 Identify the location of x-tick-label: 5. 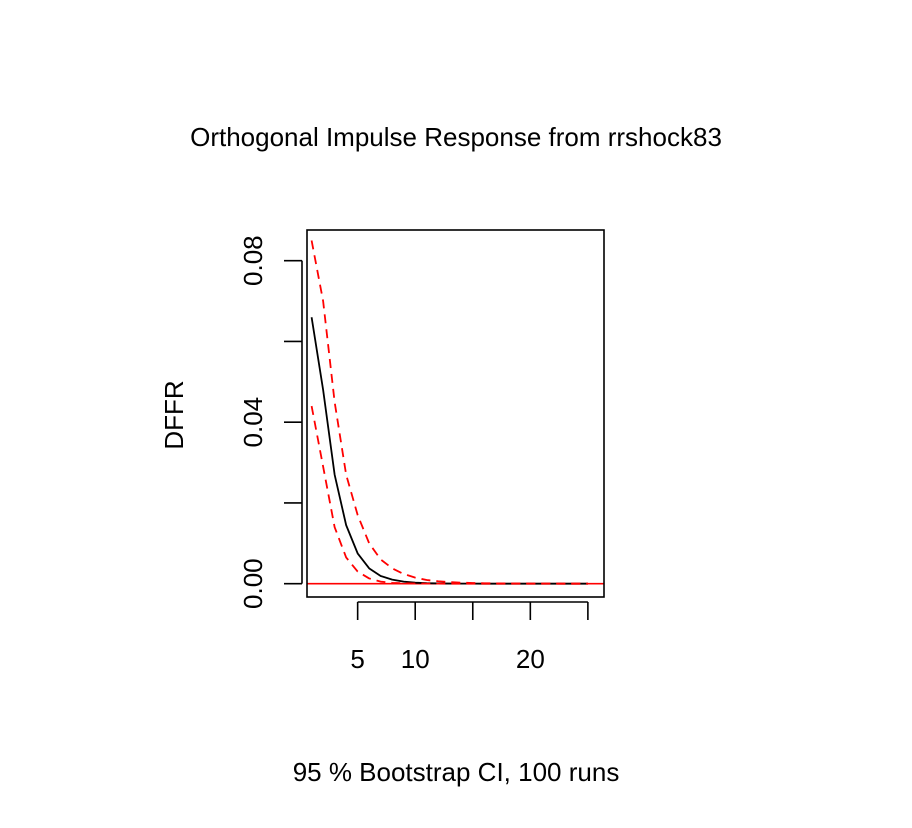
(357, 659).